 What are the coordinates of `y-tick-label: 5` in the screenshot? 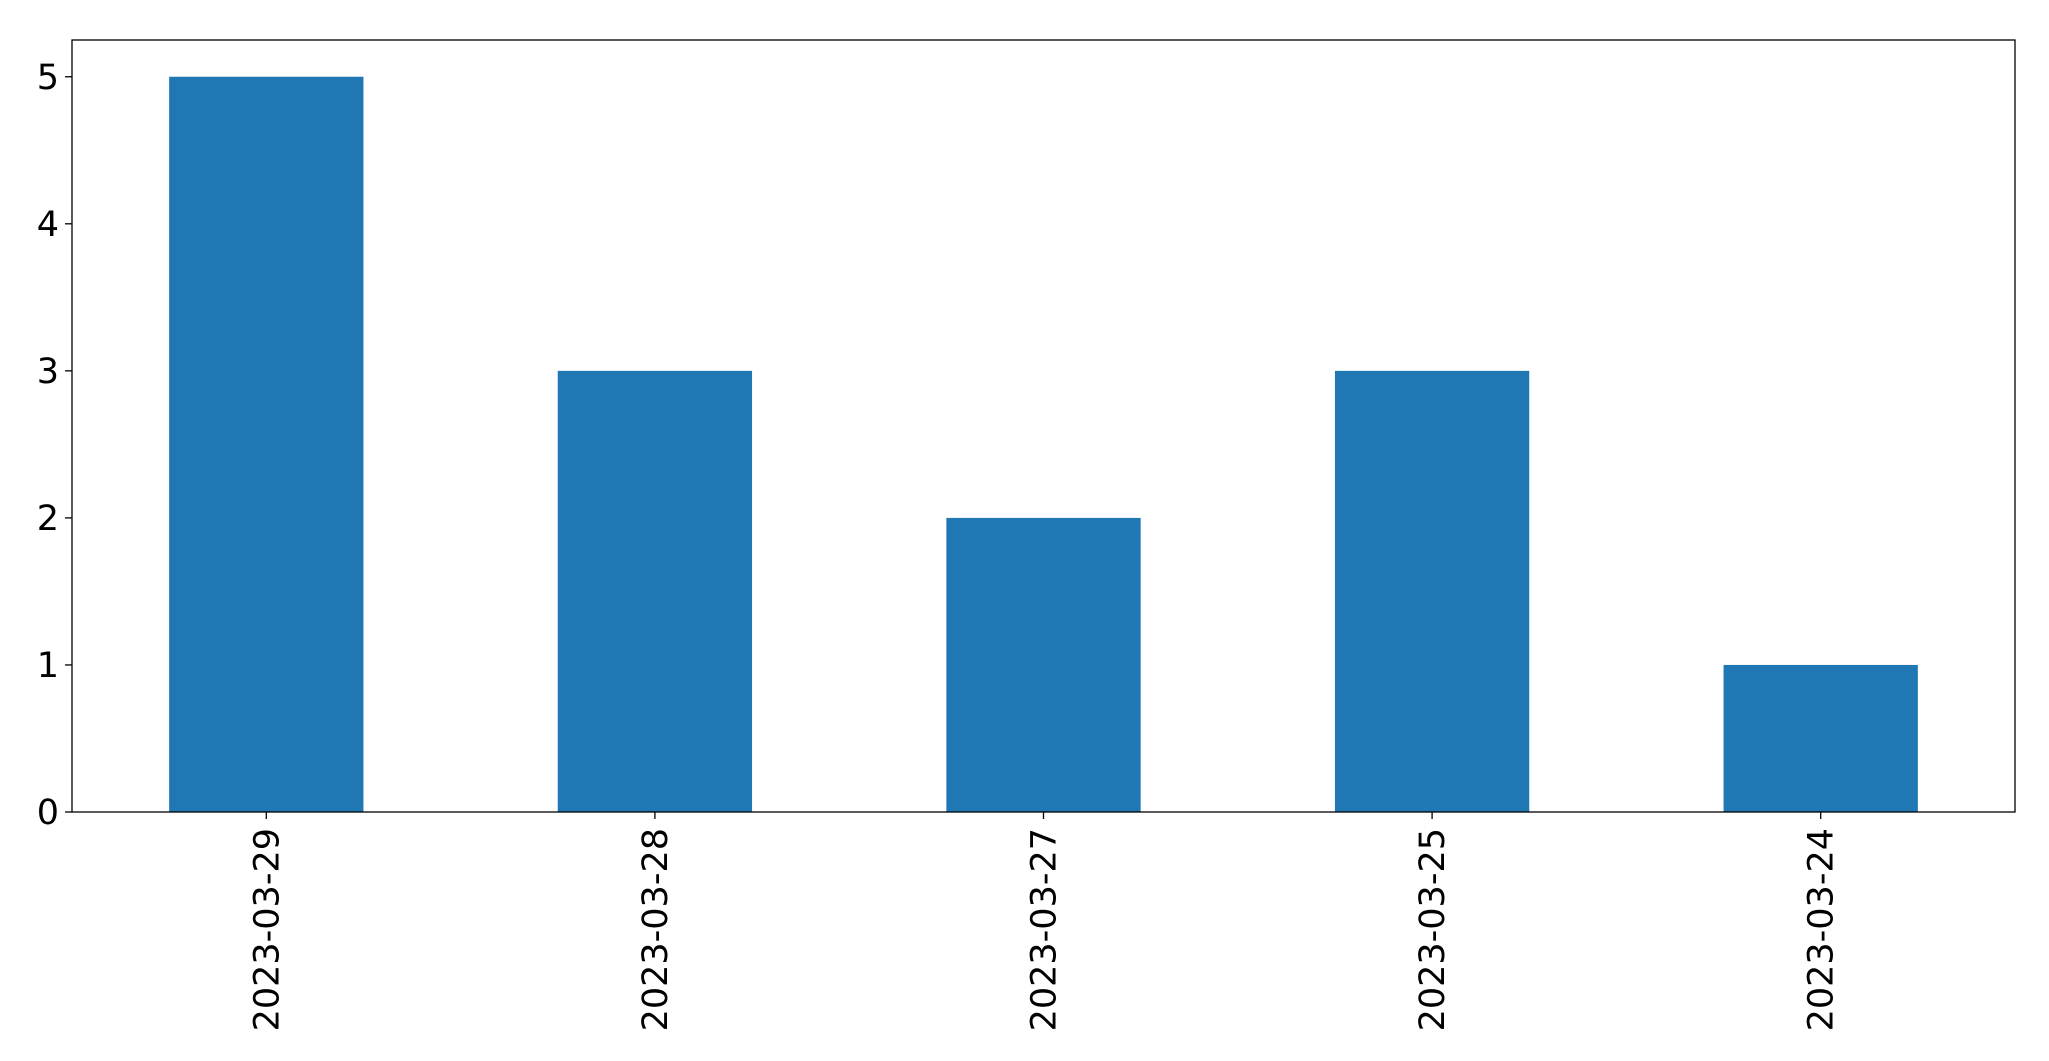 It's located at (48, 78).